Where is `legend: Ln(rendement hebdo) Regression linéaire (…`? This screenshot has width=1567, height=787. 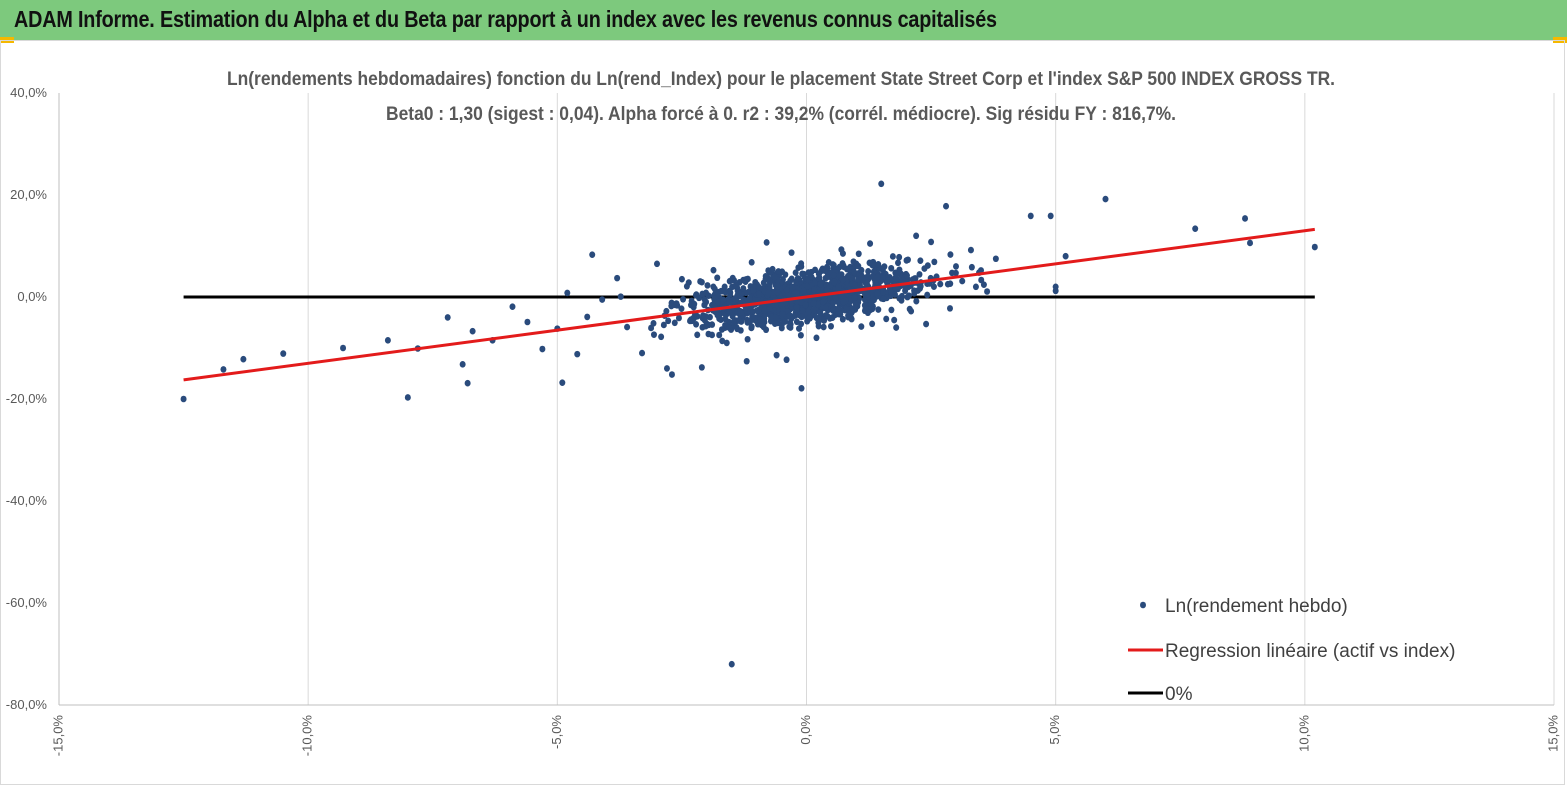
legend: Ln(rendement hebdo) Regression linéaire (… is located at coordinates (1291, 650).